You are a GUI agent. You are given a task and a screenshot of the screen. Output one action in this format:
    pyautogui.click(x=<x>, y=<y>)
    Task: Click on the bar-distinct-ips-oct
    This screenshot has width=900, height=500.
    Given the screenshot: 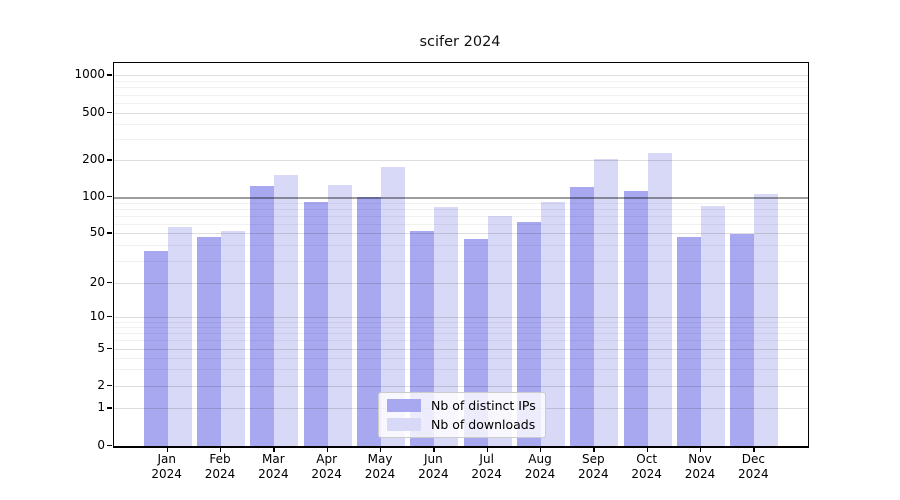 What is the action you would take?
    pyautogui.click(x=635, y=318)
    